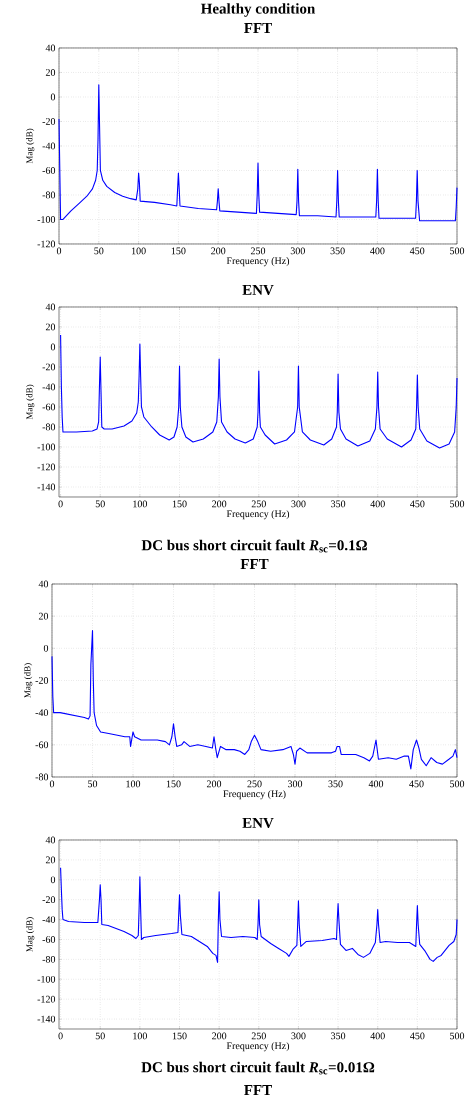 The image size is (476, 1107). What do you see at coordinates (254, 546) in the screenshot?
I see `chart-title: DC bus short circuit fault R$_{sc}$=0.1Ω` at bounding box center [254, 546].